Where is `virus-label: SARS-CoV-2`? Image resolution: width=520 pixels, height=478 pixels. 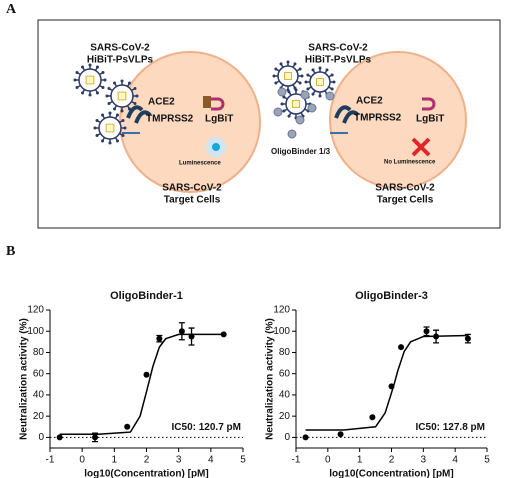 virus-label: SARS-CoV-2 is located at coordinates (338, 48).